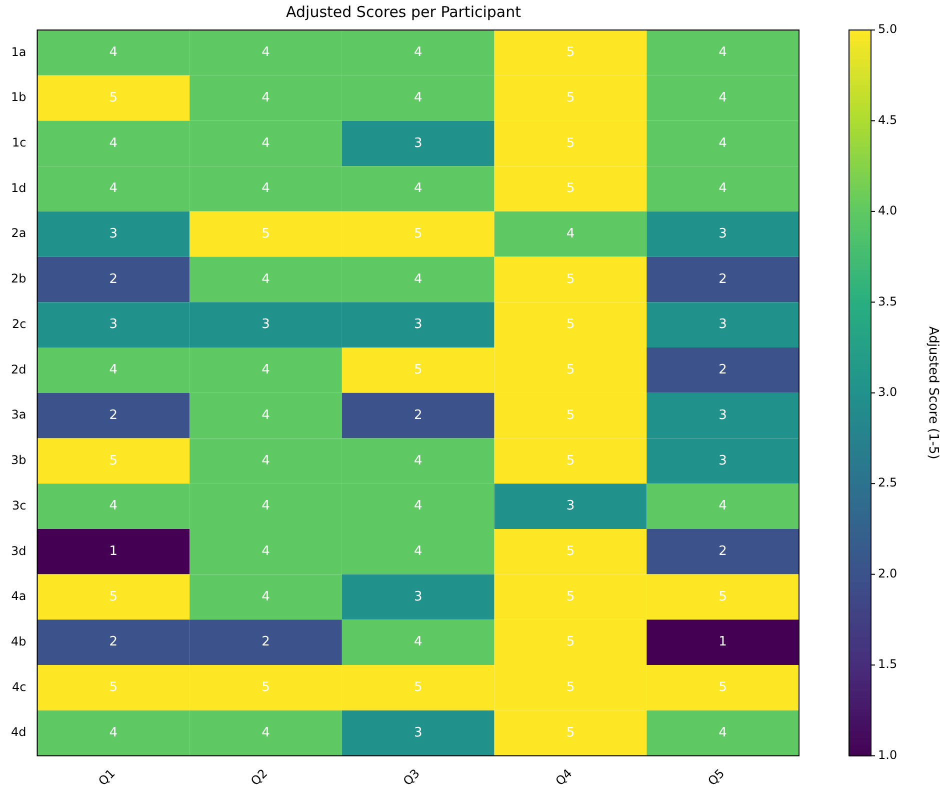 The image size is (949, 796). Describe the element at coordinates (18, 187) in the screenshot. I see `y-tick-label: 1d` at that location.